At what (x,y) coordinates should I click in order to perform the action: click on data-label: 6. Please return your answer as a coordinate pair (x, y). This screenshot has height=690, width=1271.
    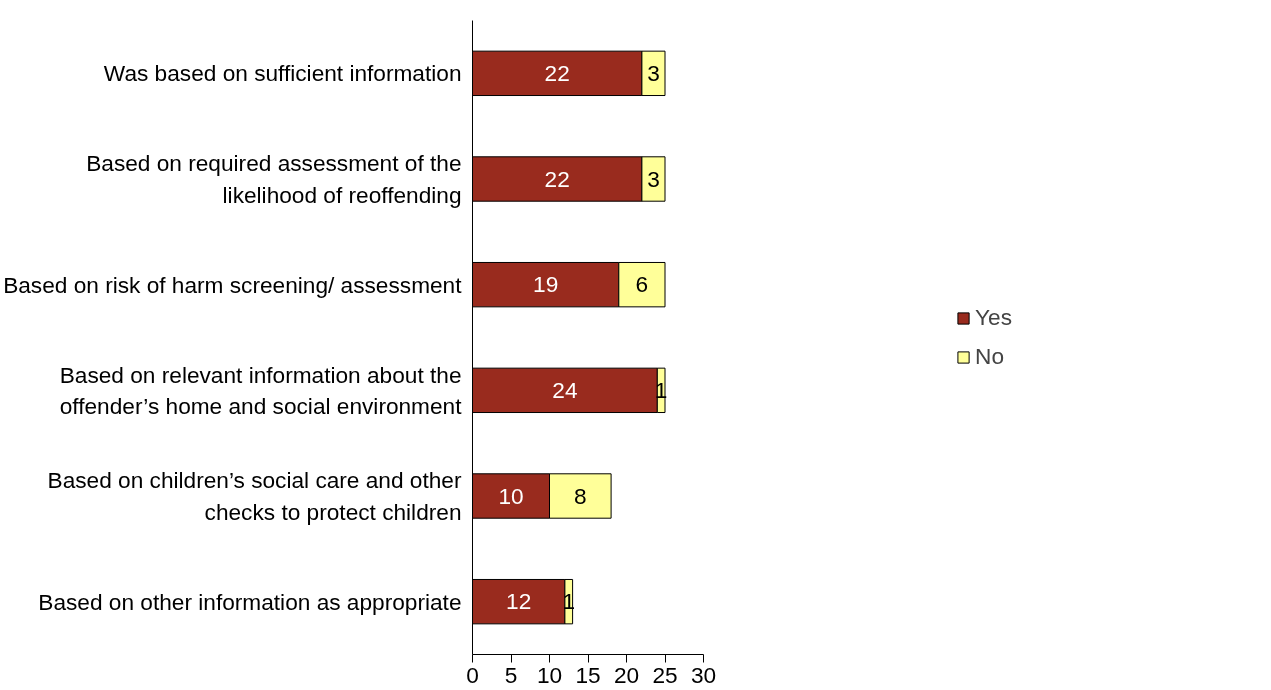
    Looking at the image, I should click on (642, 284).